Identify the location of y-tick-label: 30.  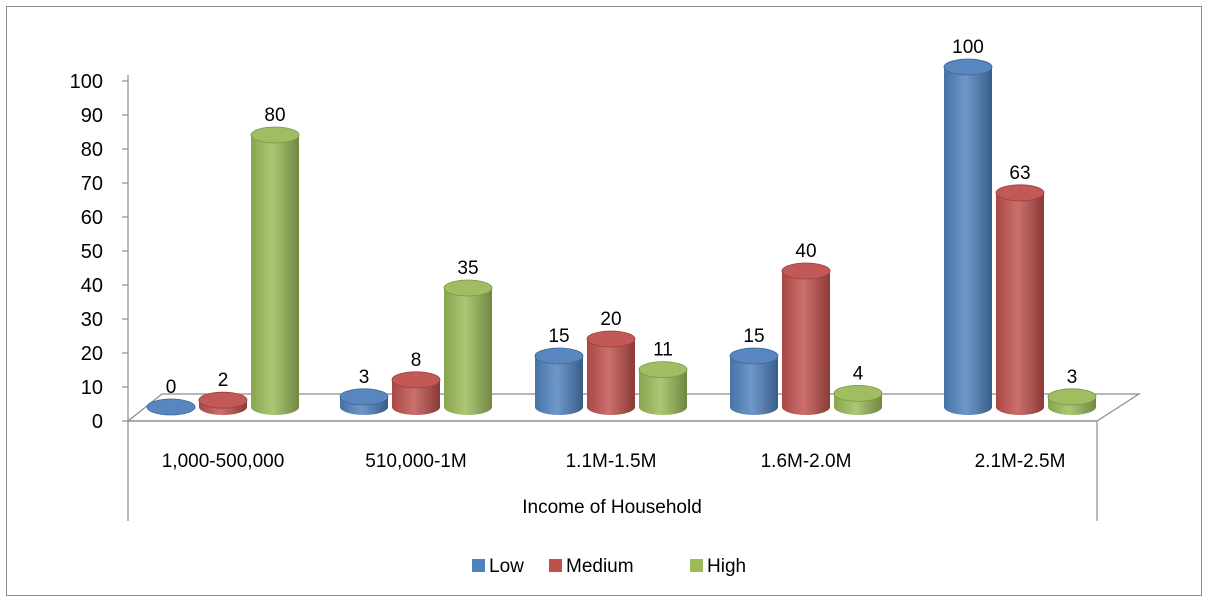
(92, 320).